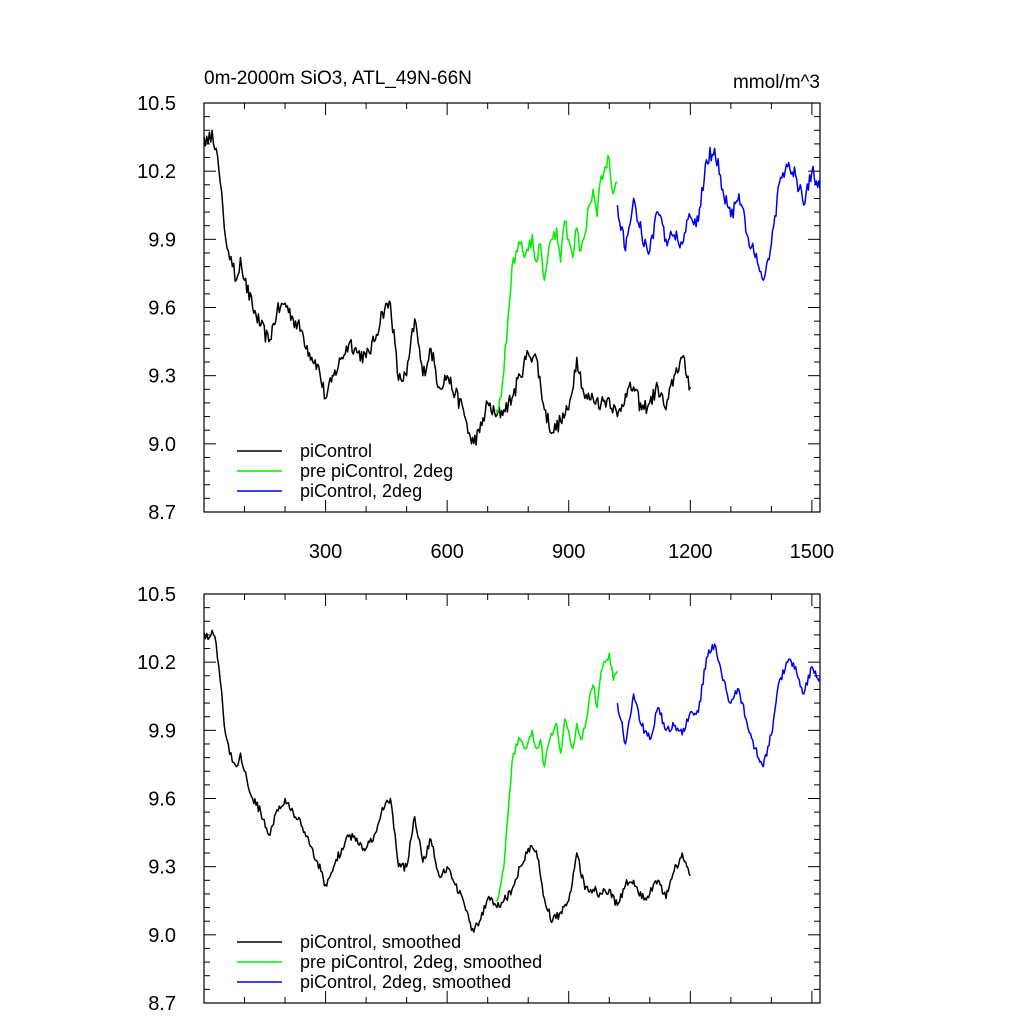 Image resolution: width=1024 pixels, height=1024 pixels. Describe the element at coordinates (162, 513) in the screenshot. I see `top-y-tick-label: 8.7` at that location.